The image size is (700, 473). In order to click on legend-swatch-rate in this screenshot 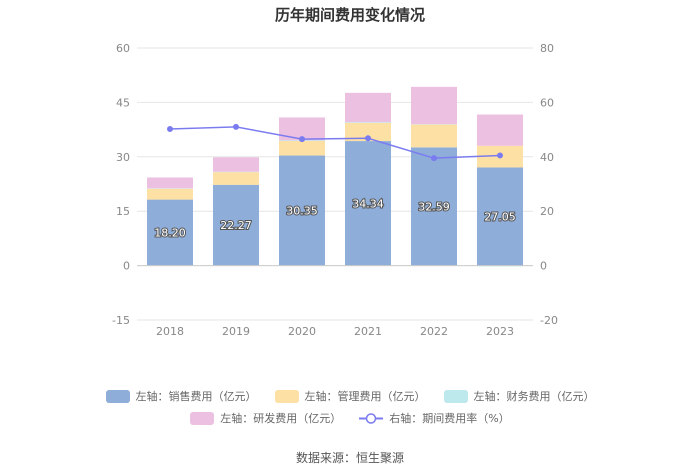, I will do `click(371, 418)`.